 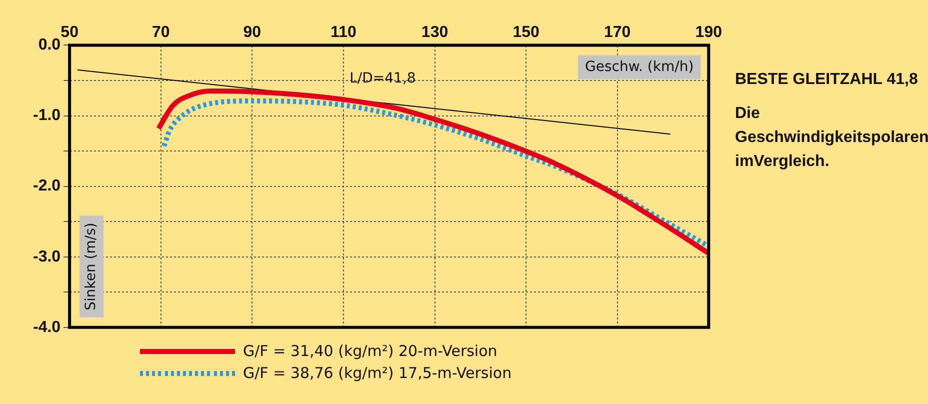 I want to click on annotation: L/D=41,8, so click(x=383, y=78).